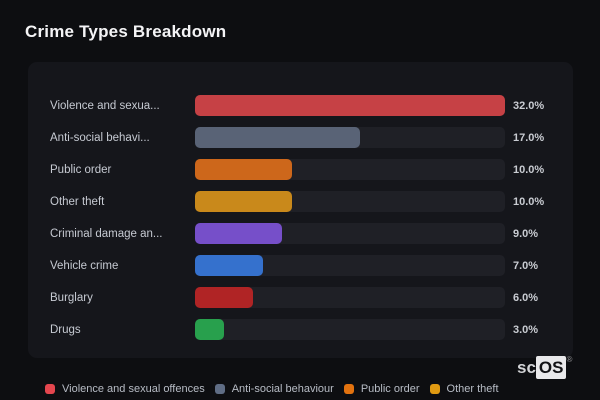 Image resolution: width=600 pixels, height=400 pixels. I want to click on category-label: Public order, so click(81, 169).